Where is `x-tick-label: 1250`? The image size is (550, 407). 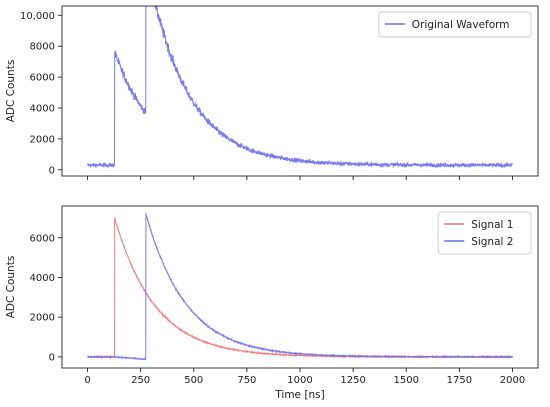 x-tick-label: 1250 is located at coordinates (352, 380).